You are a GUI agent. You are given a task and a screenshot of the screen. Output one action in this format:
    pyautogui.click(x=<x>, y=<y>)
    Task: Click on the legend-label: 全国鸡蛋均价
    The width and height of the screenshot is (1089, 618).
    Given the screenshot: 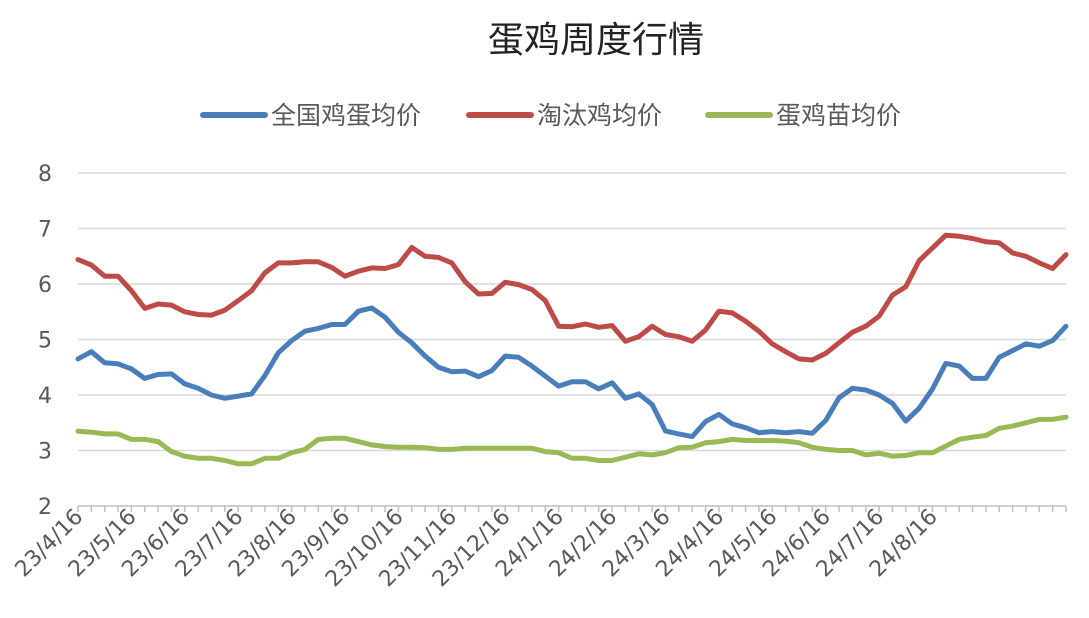 What is the action you would take?
    pyautogui.click(x=346, y=115)
    